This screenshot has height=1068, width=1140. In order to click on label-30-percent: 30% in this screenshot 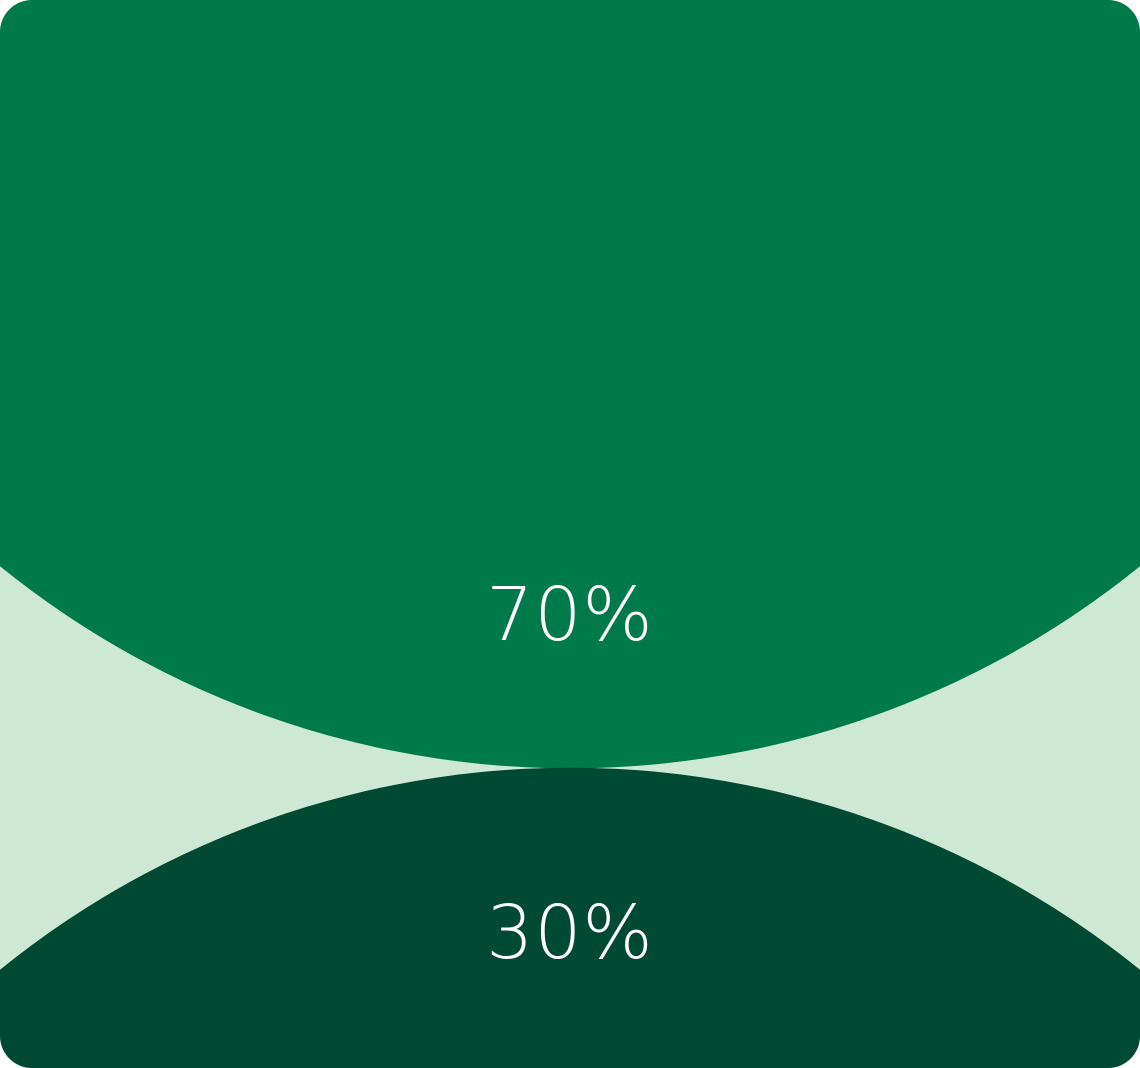, I will do `click(569, 933)`.